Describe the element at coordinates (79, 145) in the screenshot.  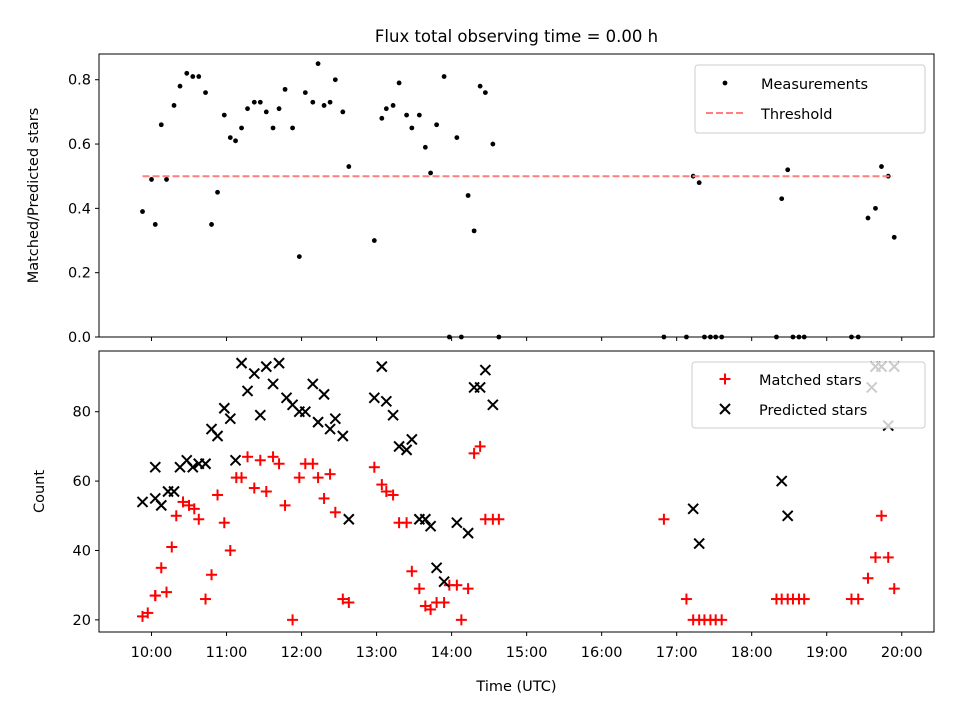
I see `top-ytick-label: 0.6` at that location.